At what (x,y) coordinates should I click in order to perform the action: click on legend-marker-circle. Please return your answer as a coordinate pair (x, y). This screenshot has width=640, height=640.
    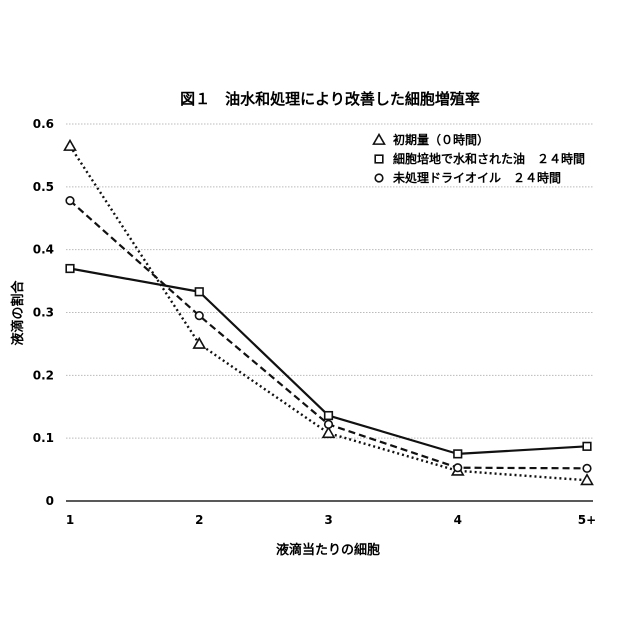
    Looking at the image, I should click on (379, 178).